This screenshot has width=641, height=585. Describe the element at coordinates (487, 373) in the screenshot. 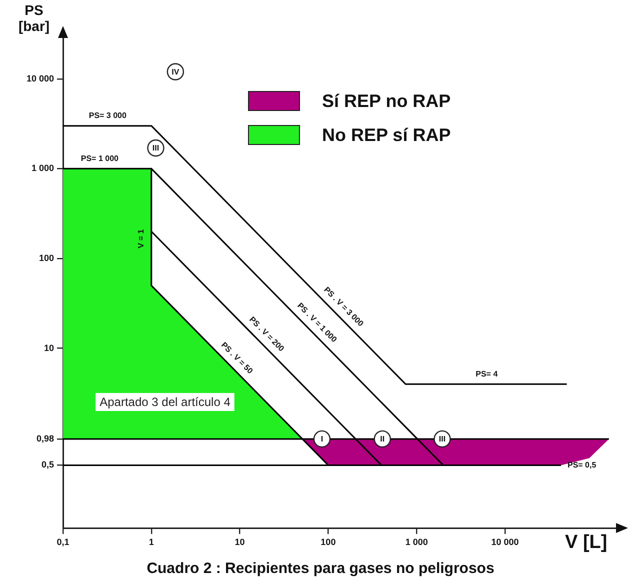

I see `annotation: PS= 4` at that location.